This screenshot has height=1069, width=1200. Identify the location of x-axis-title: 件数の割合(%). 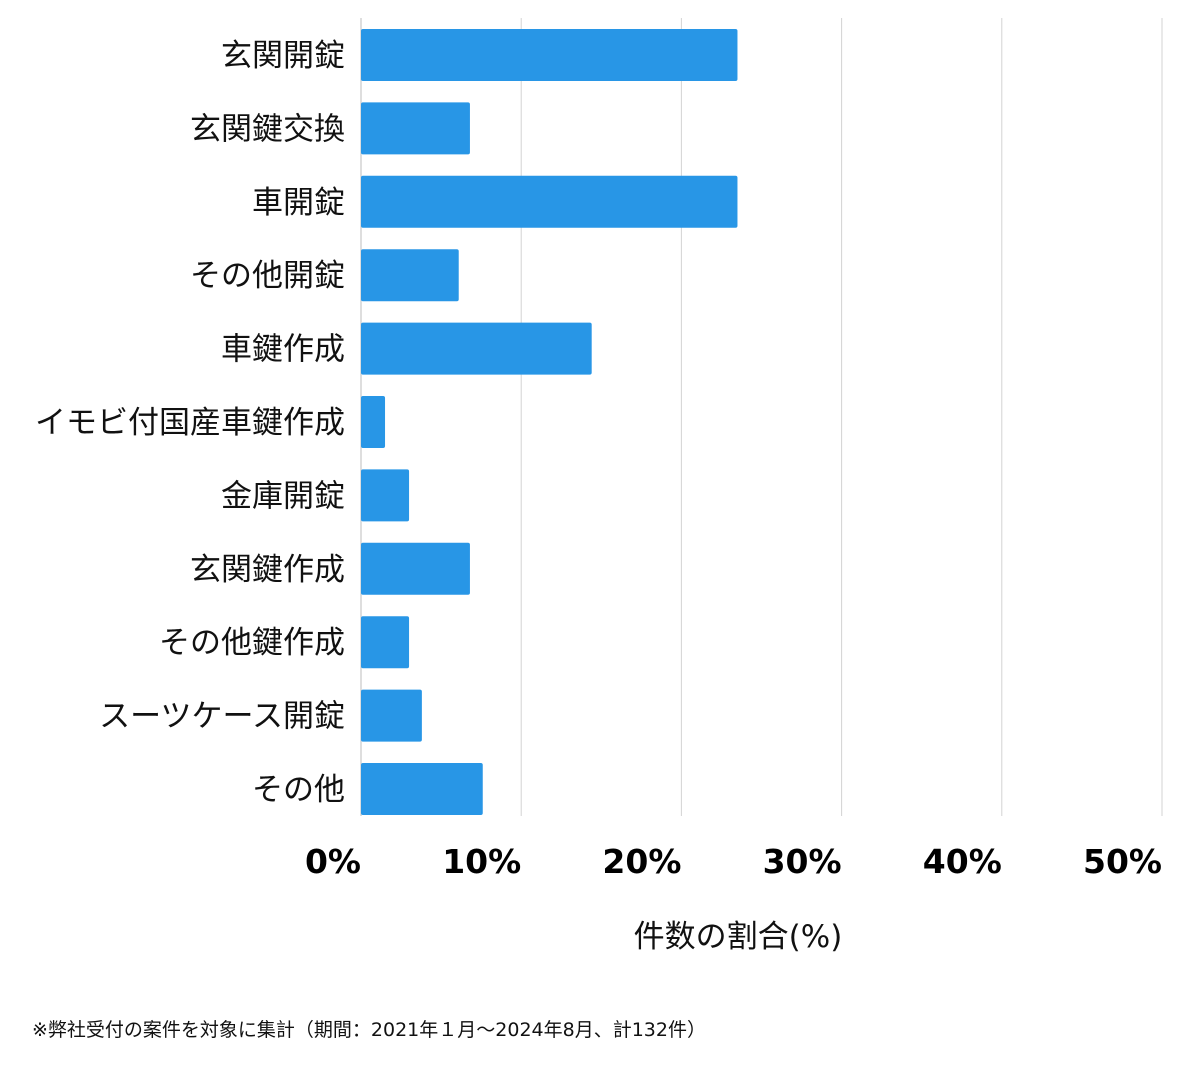
(738, 937).